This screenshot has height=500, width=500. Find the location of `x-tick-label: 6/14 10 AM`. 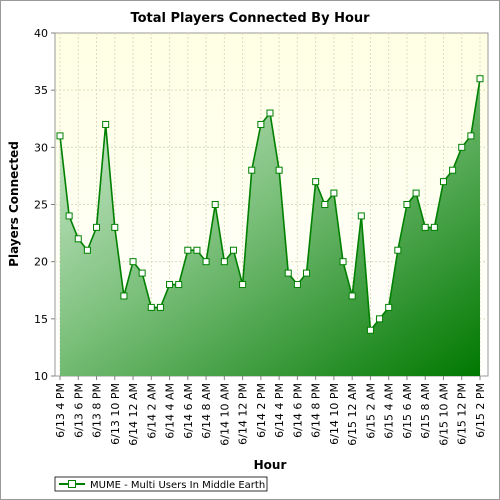

x-tick-label: 6/14 10 AM is located at coordinates (224, 414).